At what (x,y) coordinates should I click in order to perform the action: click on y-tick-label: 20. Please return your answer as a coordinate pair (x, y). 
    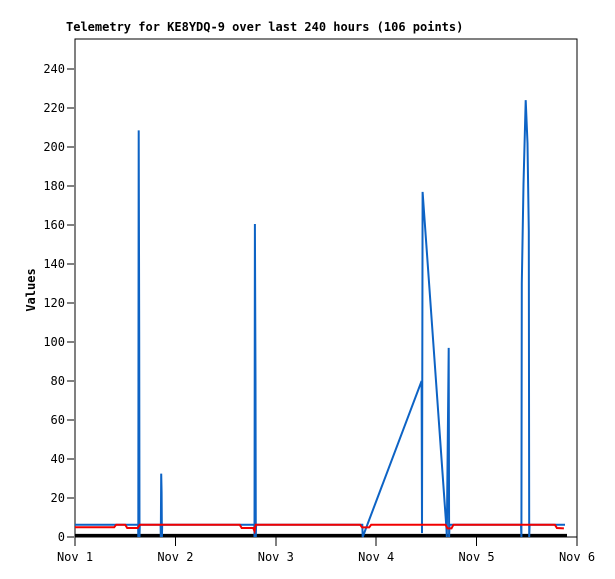
    Looking at the image, I should click on (58, 498).